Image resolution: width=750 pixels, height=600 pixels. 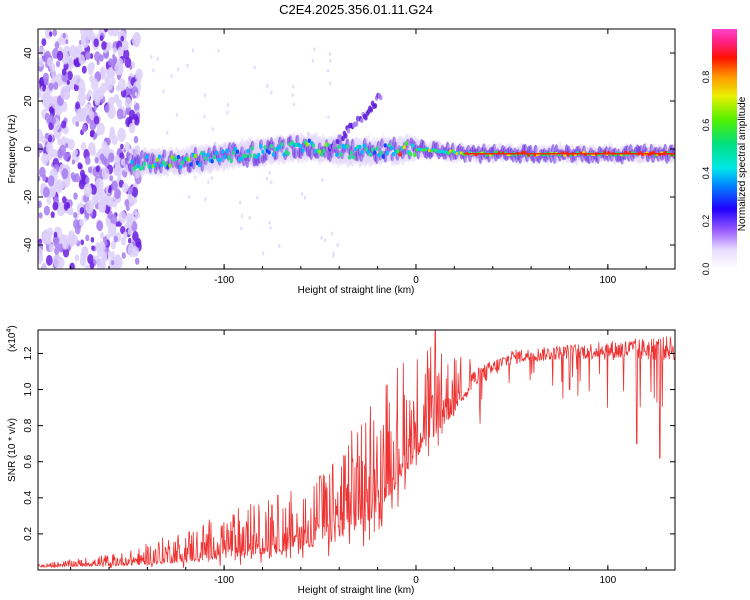 I want to click on snr-xlabel: Height of straight line (km), so click(x=356, y=590).